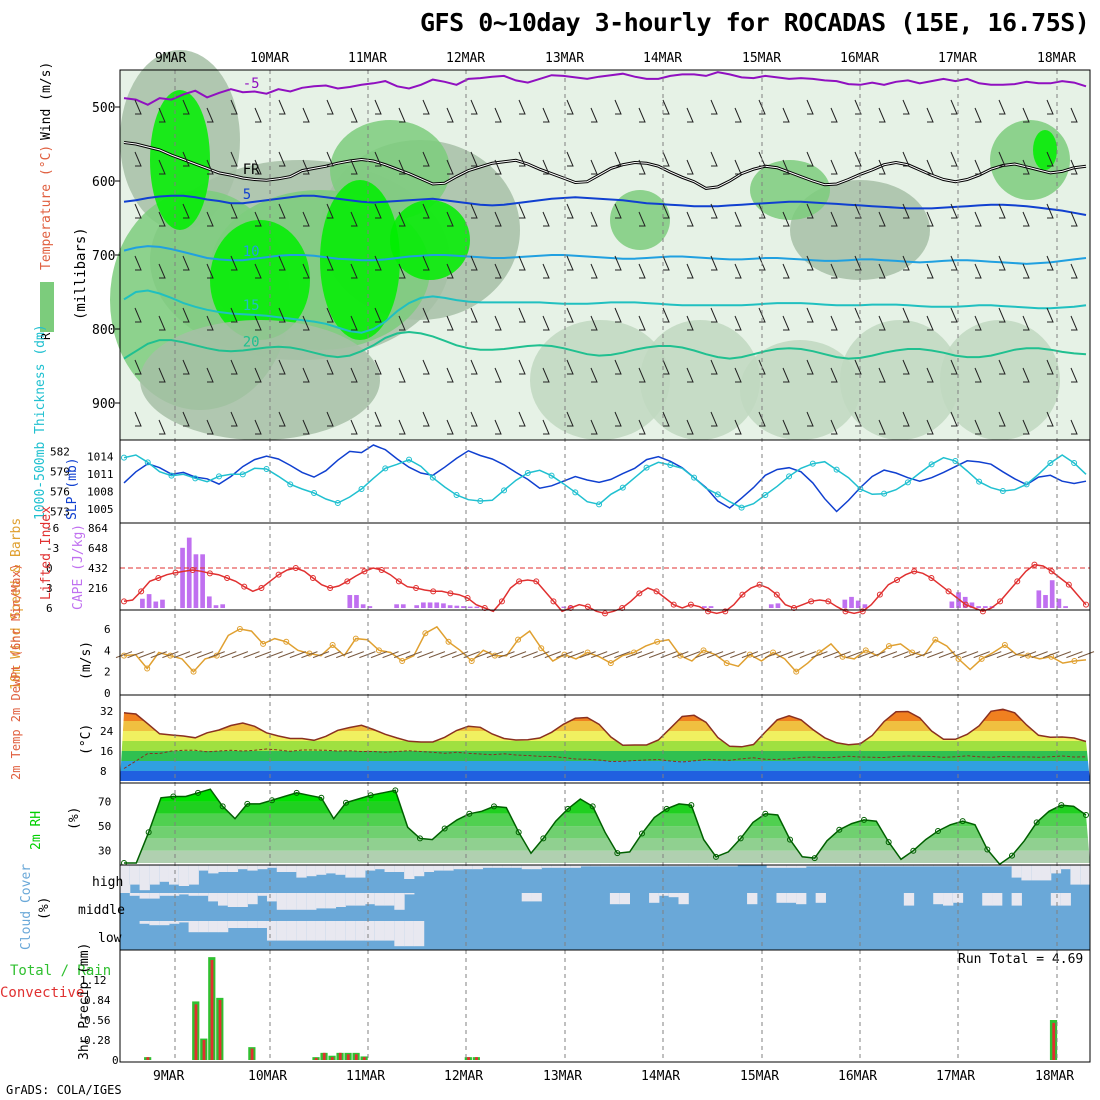  Describe the element at coordinates (103, 771) in the screenshot. I see `temp-tick-8: 8` at that location.